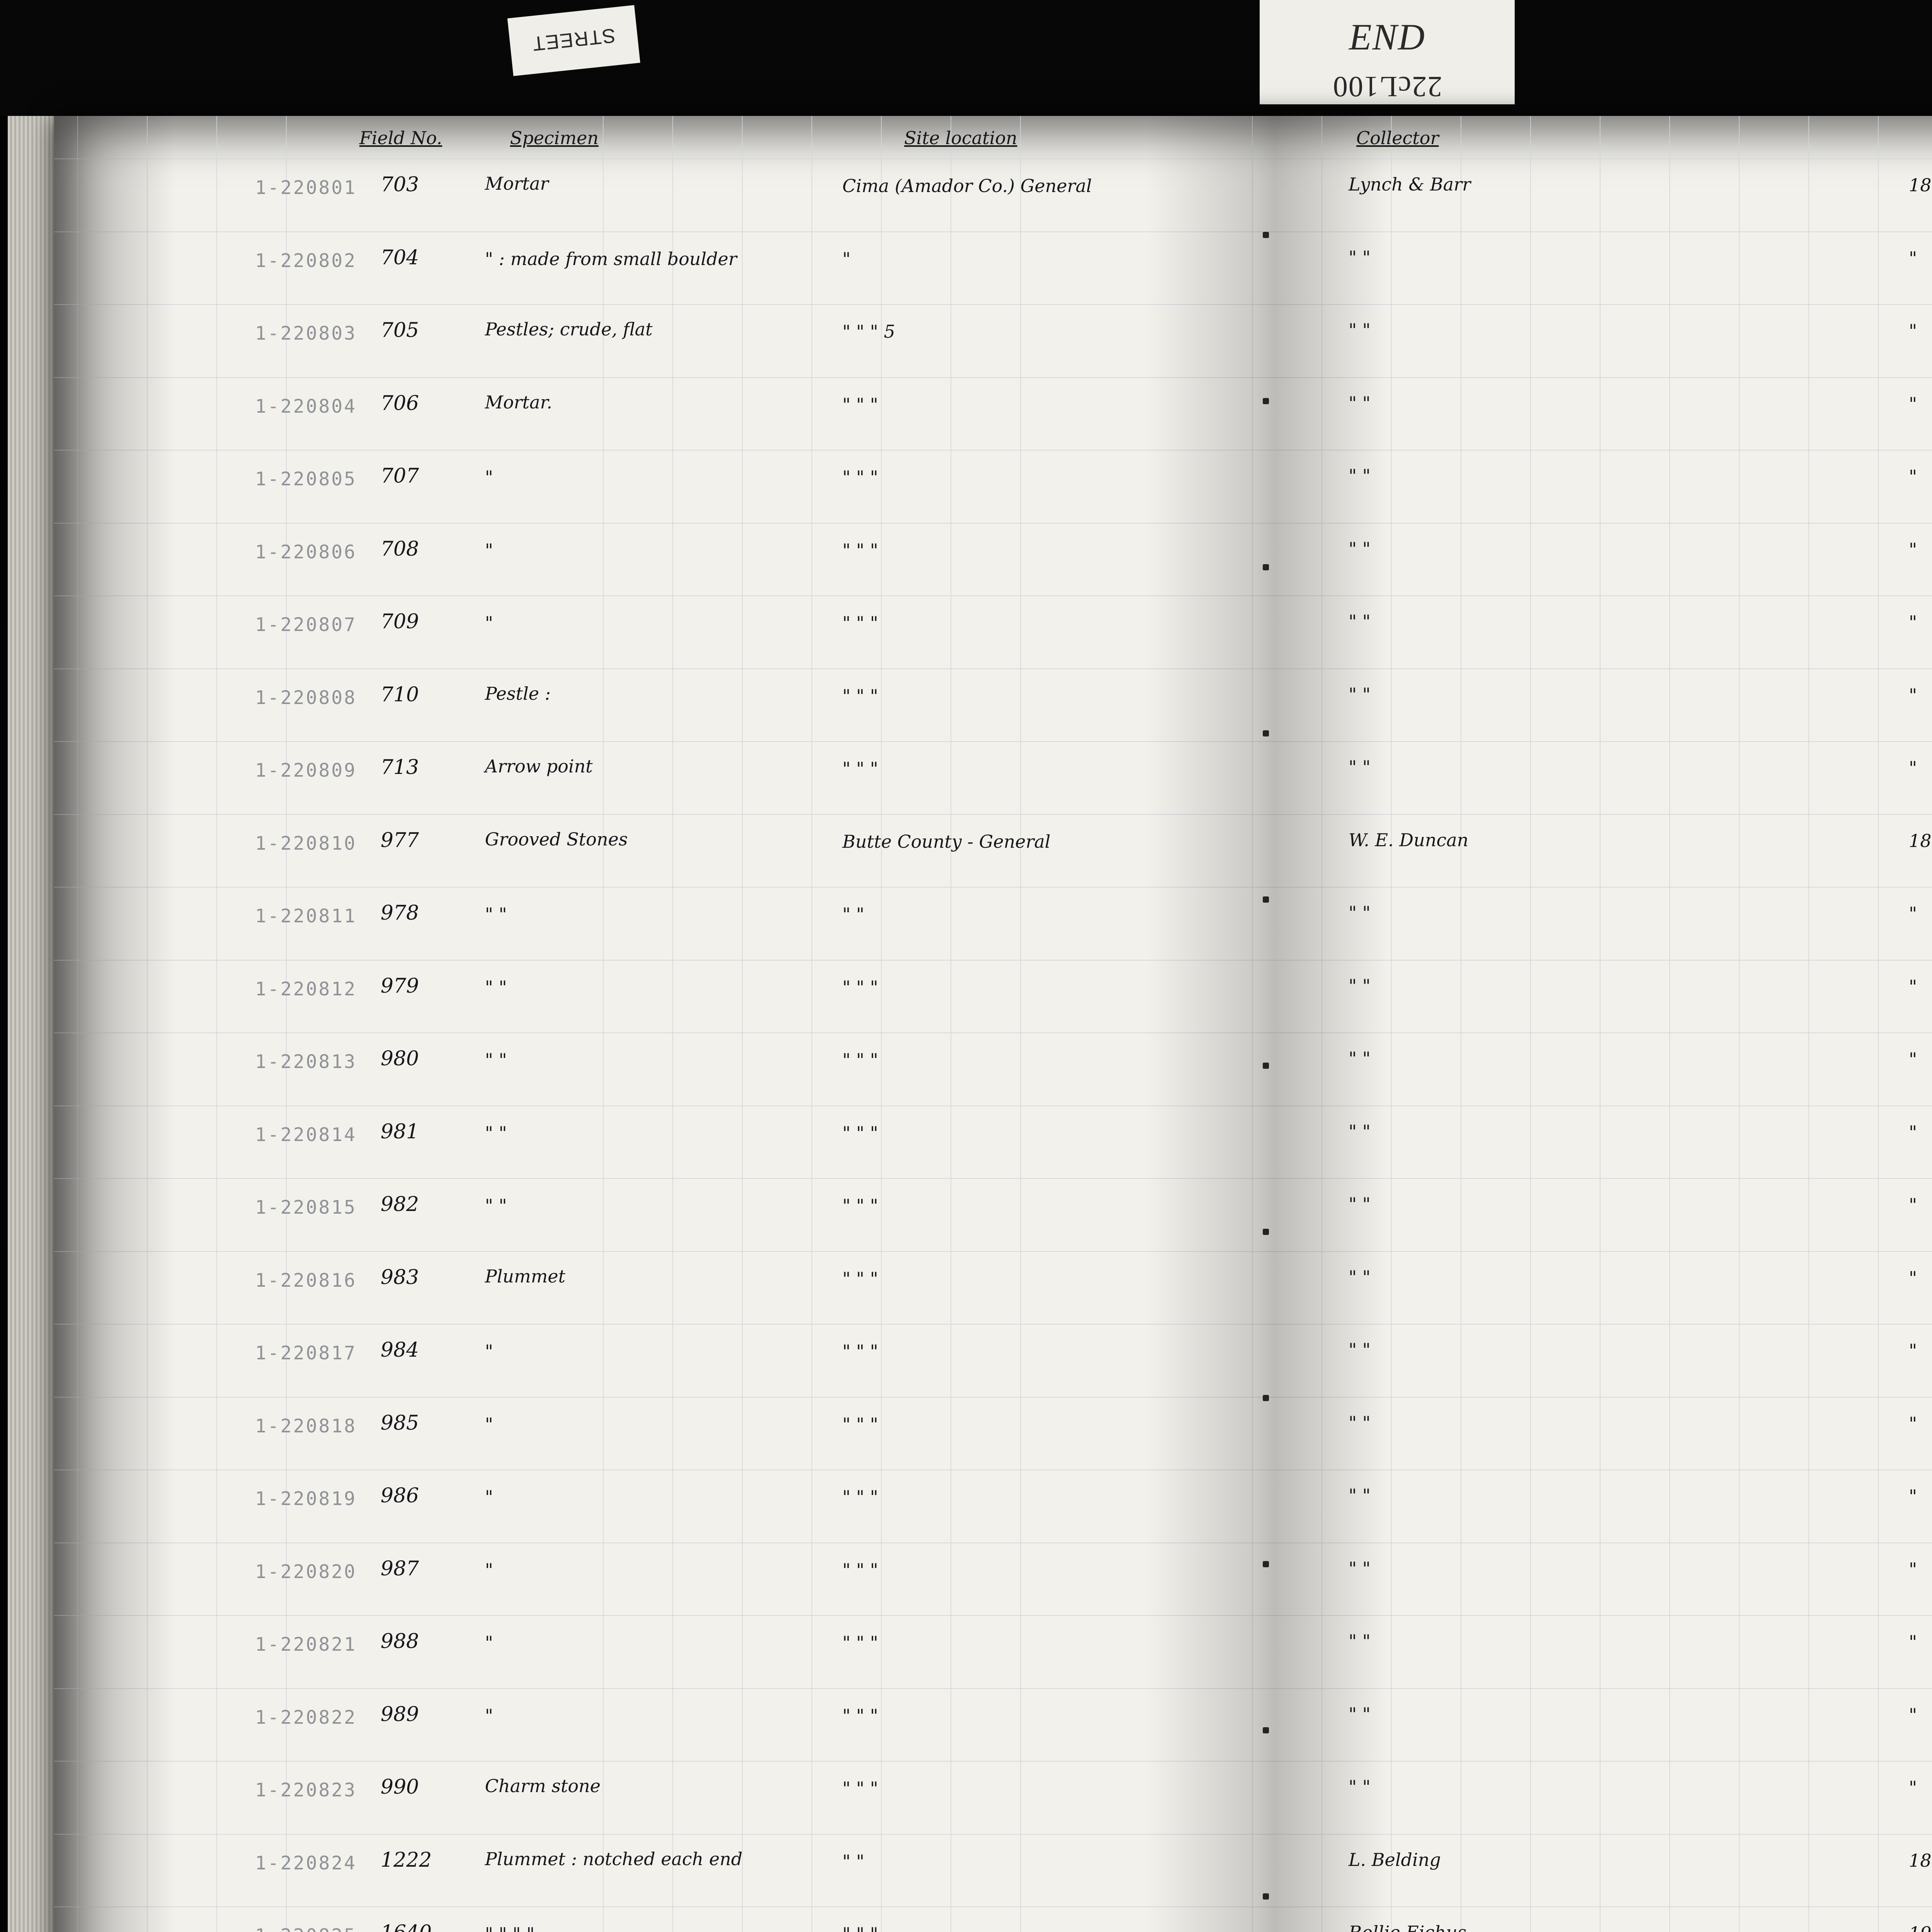  I want to click on cell-specimen: Plummet : notched each end, so click(614, 1858).